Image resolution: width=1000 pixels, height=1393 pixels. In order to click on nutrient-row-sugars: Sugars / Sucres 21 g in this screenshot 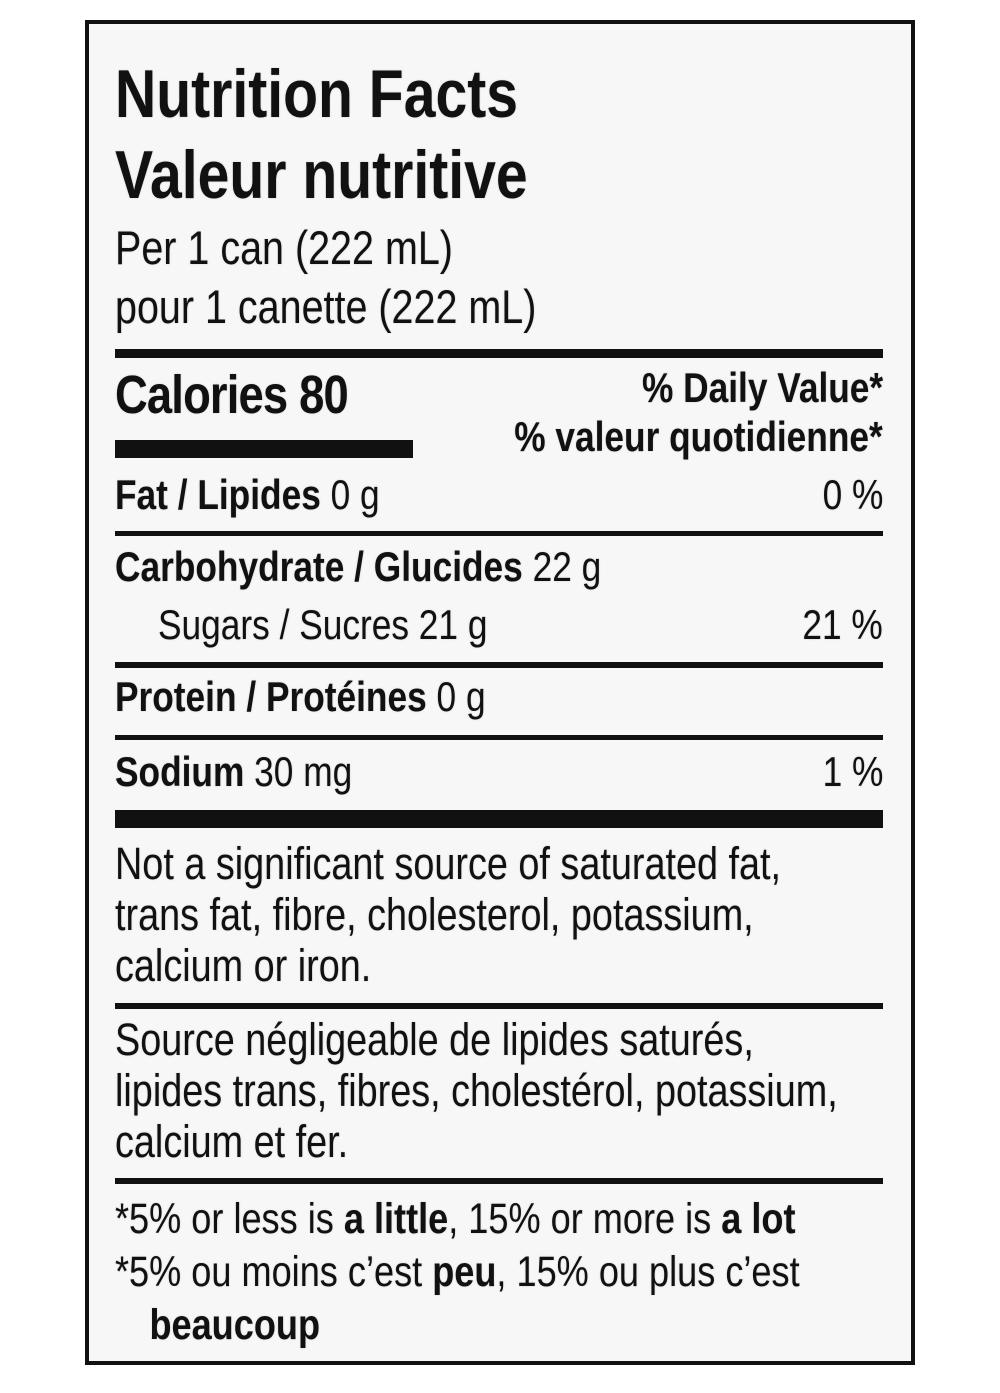, I will do `click(322, 625)`.